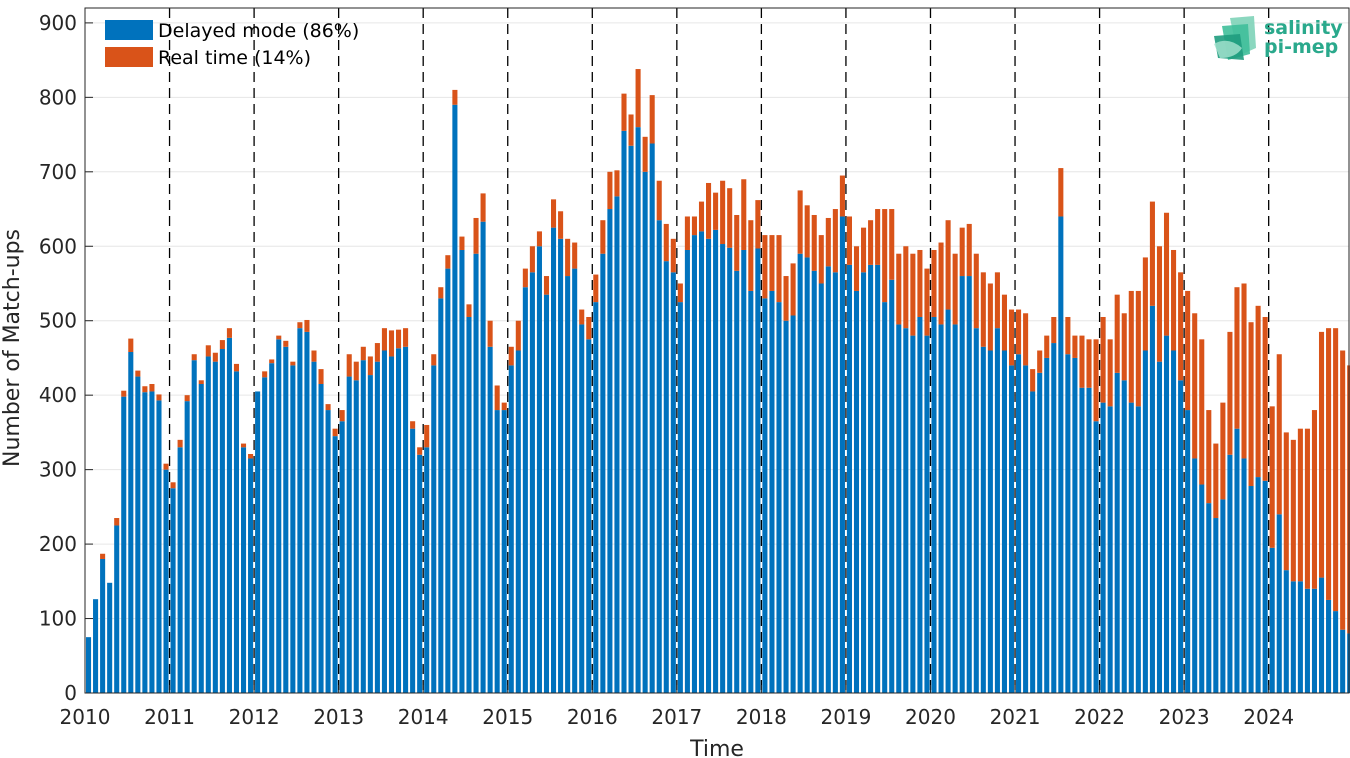 The width and height of the screenshot is (1350, 758). I want to click on x-tick-label: 2016, so click(592, 717).